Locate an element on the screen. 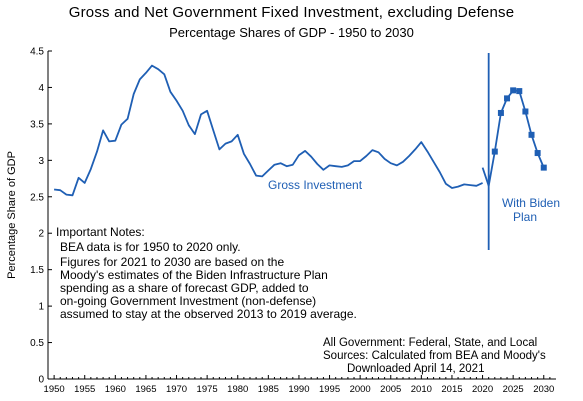 Image resolution: width=583 pixels, height=401 pixels. x-tick-label: 1985 is located at coordinates (268, 389).